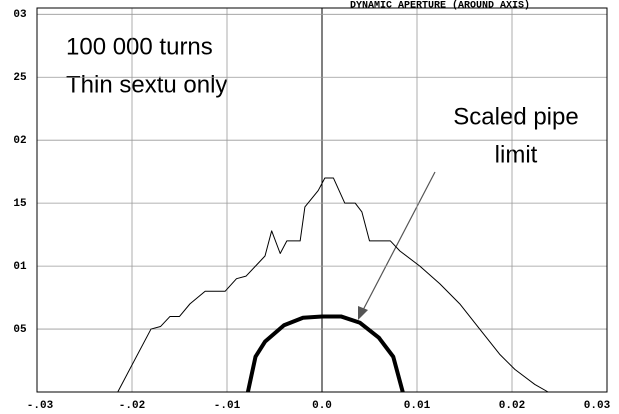 This screenshot has width=619, height=414. What do you see at coordinates (440, 6) in the screenshot?
I see `chart-title: DYNAMIC APERTURE (AROUND AXIS)` at bounding box center [440, 6].